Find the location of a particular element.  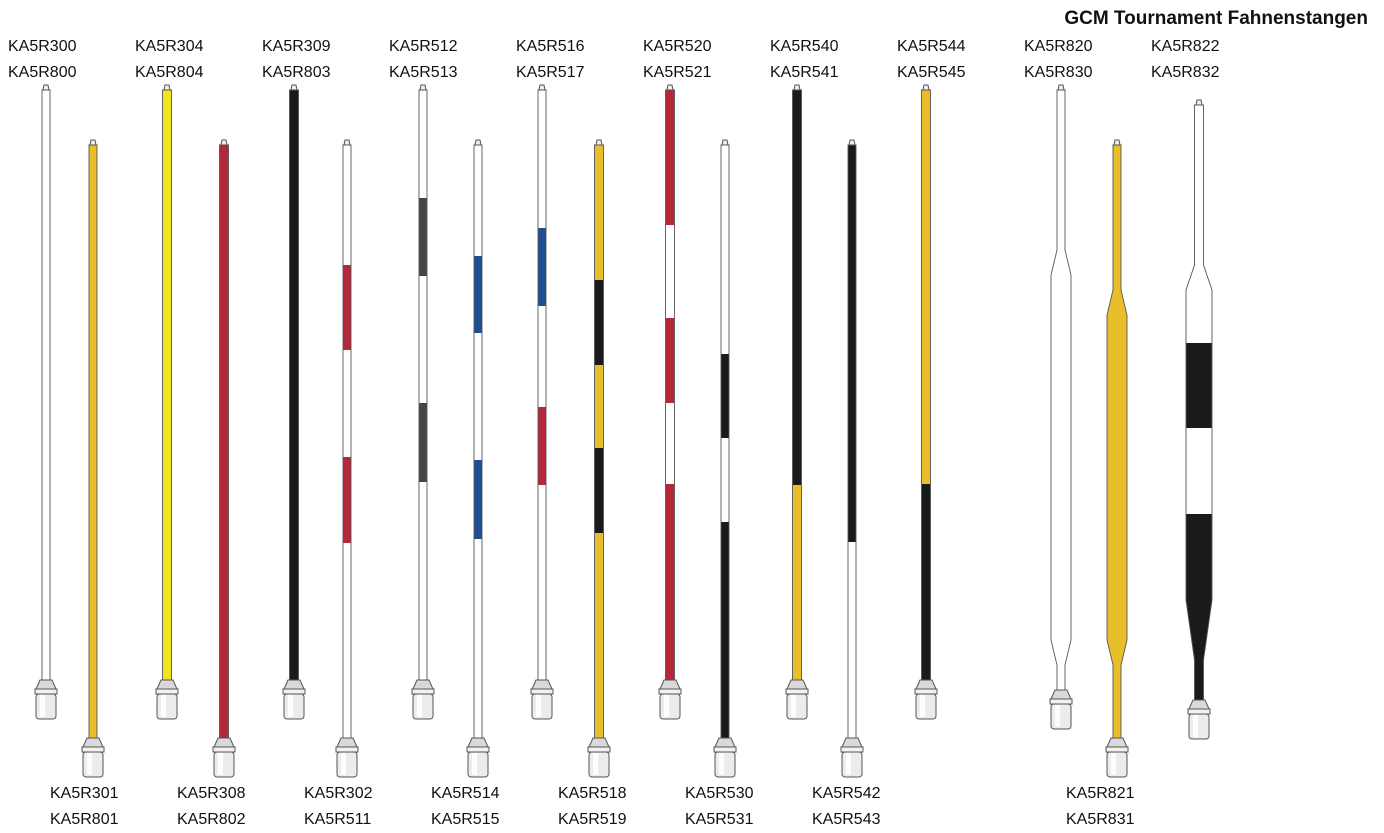

bottom-label-4: KA5R514 KA5R515 is located at coordinates (465, 806).